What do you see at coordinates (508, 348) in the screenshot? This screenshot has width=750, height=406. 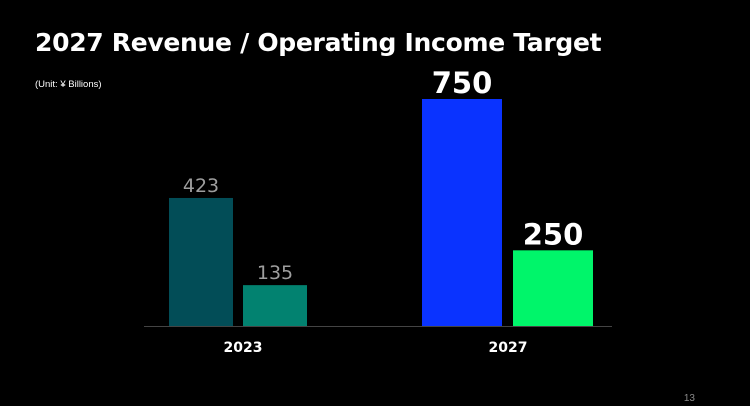 I see `x-tick-label-2027: 2027` at bounding box center [508, 348].